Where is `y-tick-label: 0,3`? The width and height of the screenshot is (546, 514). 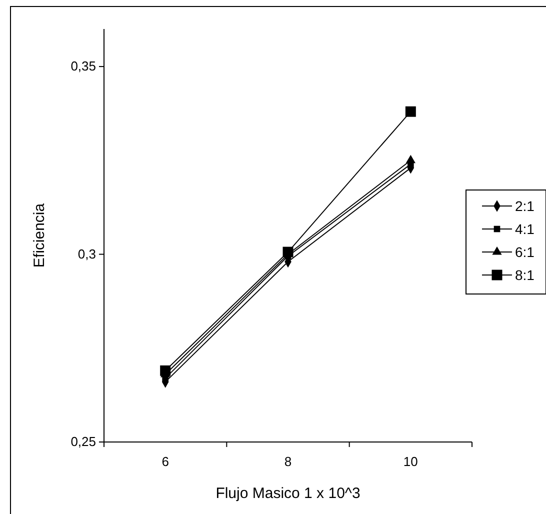 y-tick-label: 0,3 is located at coordinates (87, 254).